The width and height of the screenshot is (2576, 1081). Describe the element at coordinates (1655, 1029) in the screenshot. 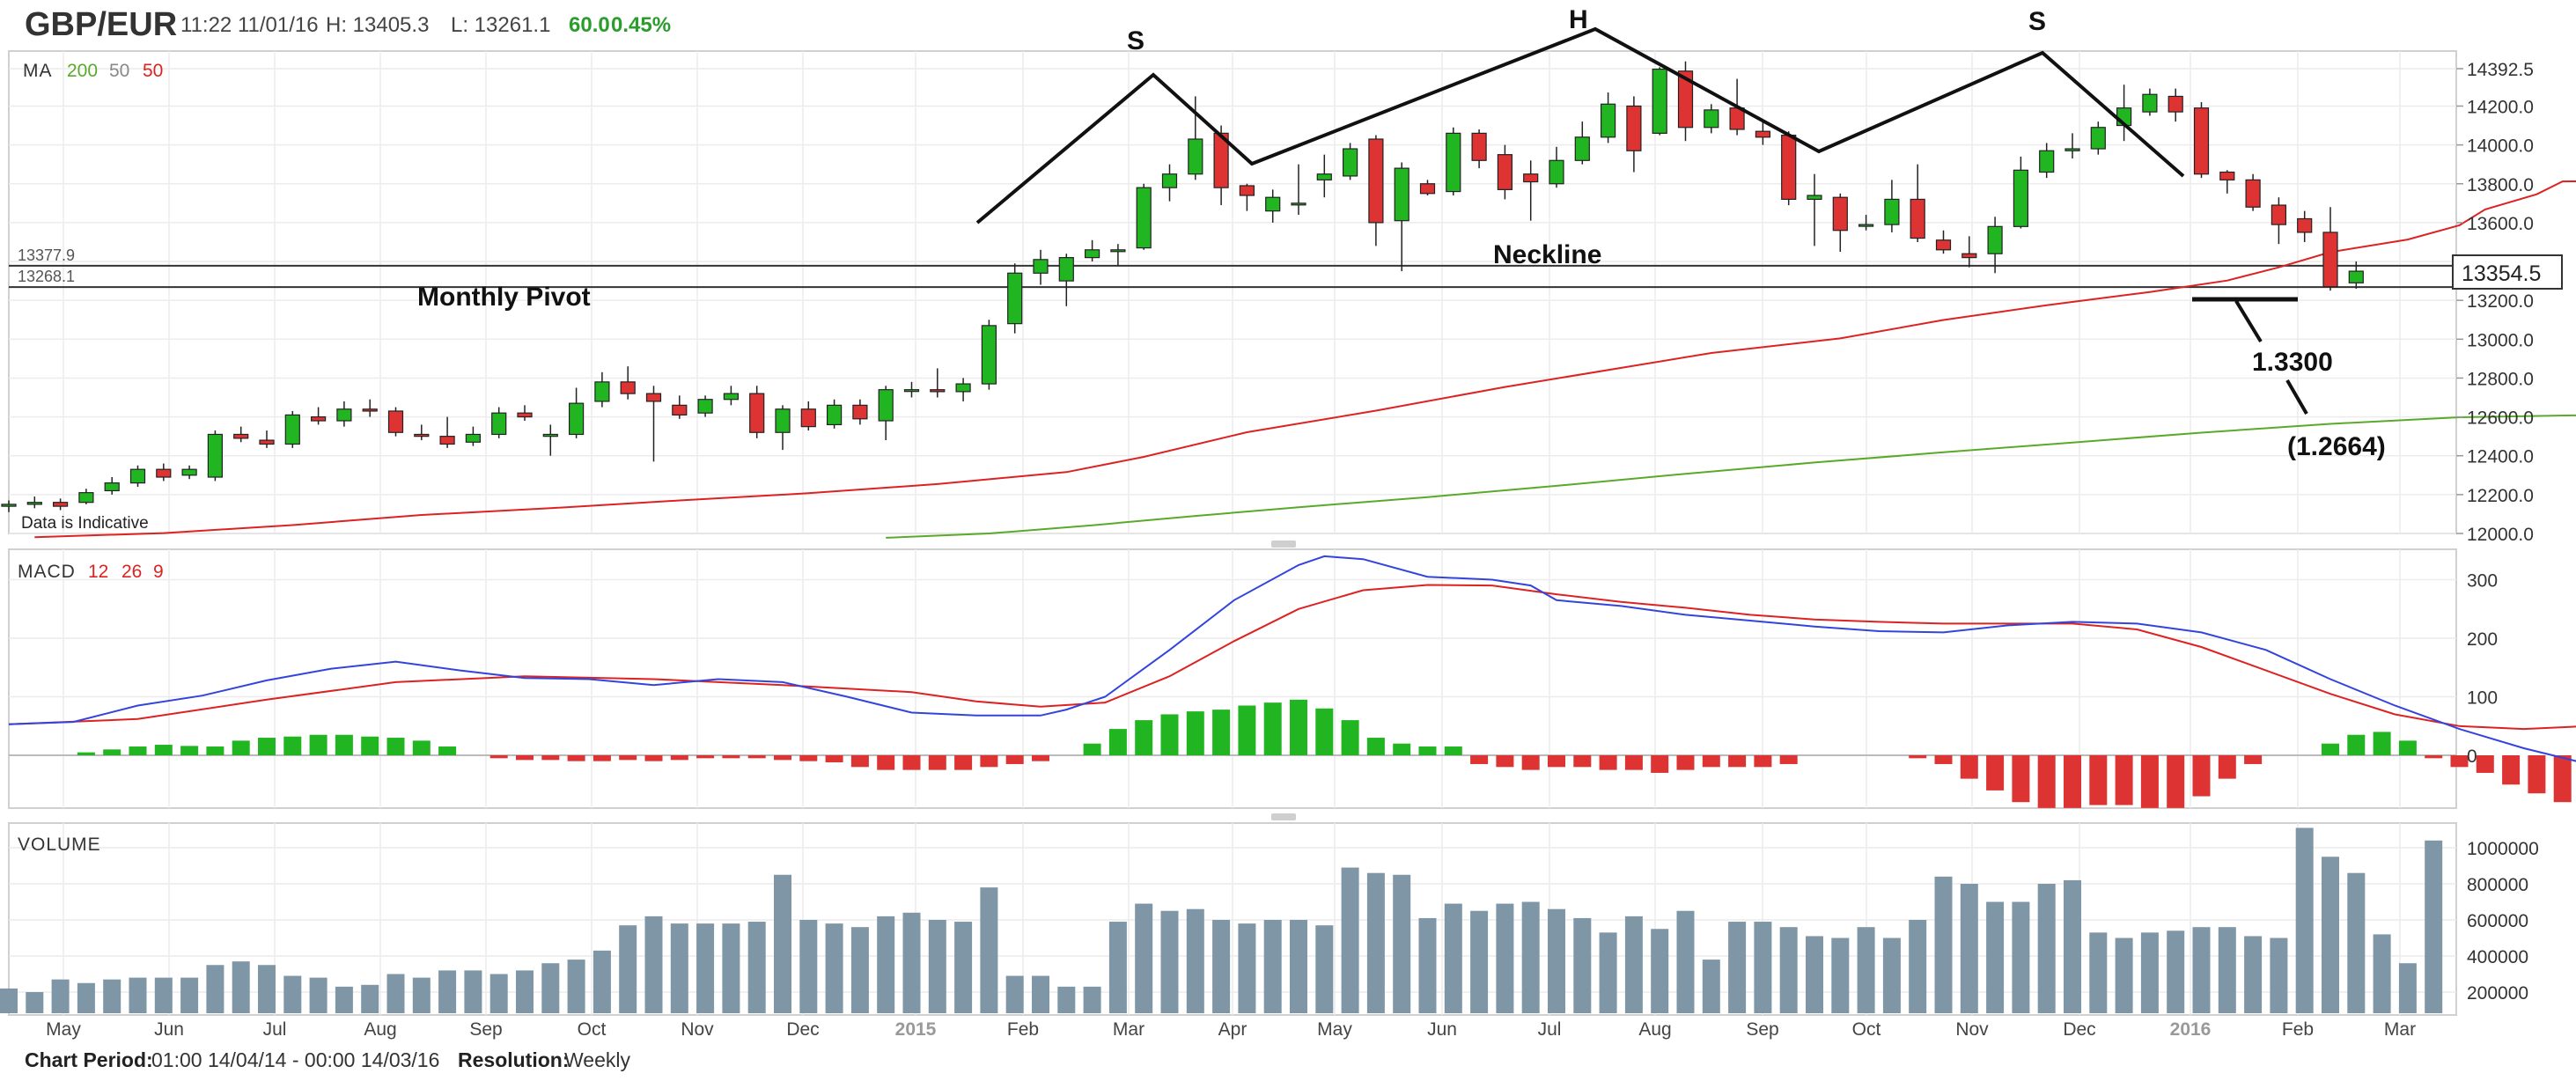

I see `month-tick-label: Aug` at that location.